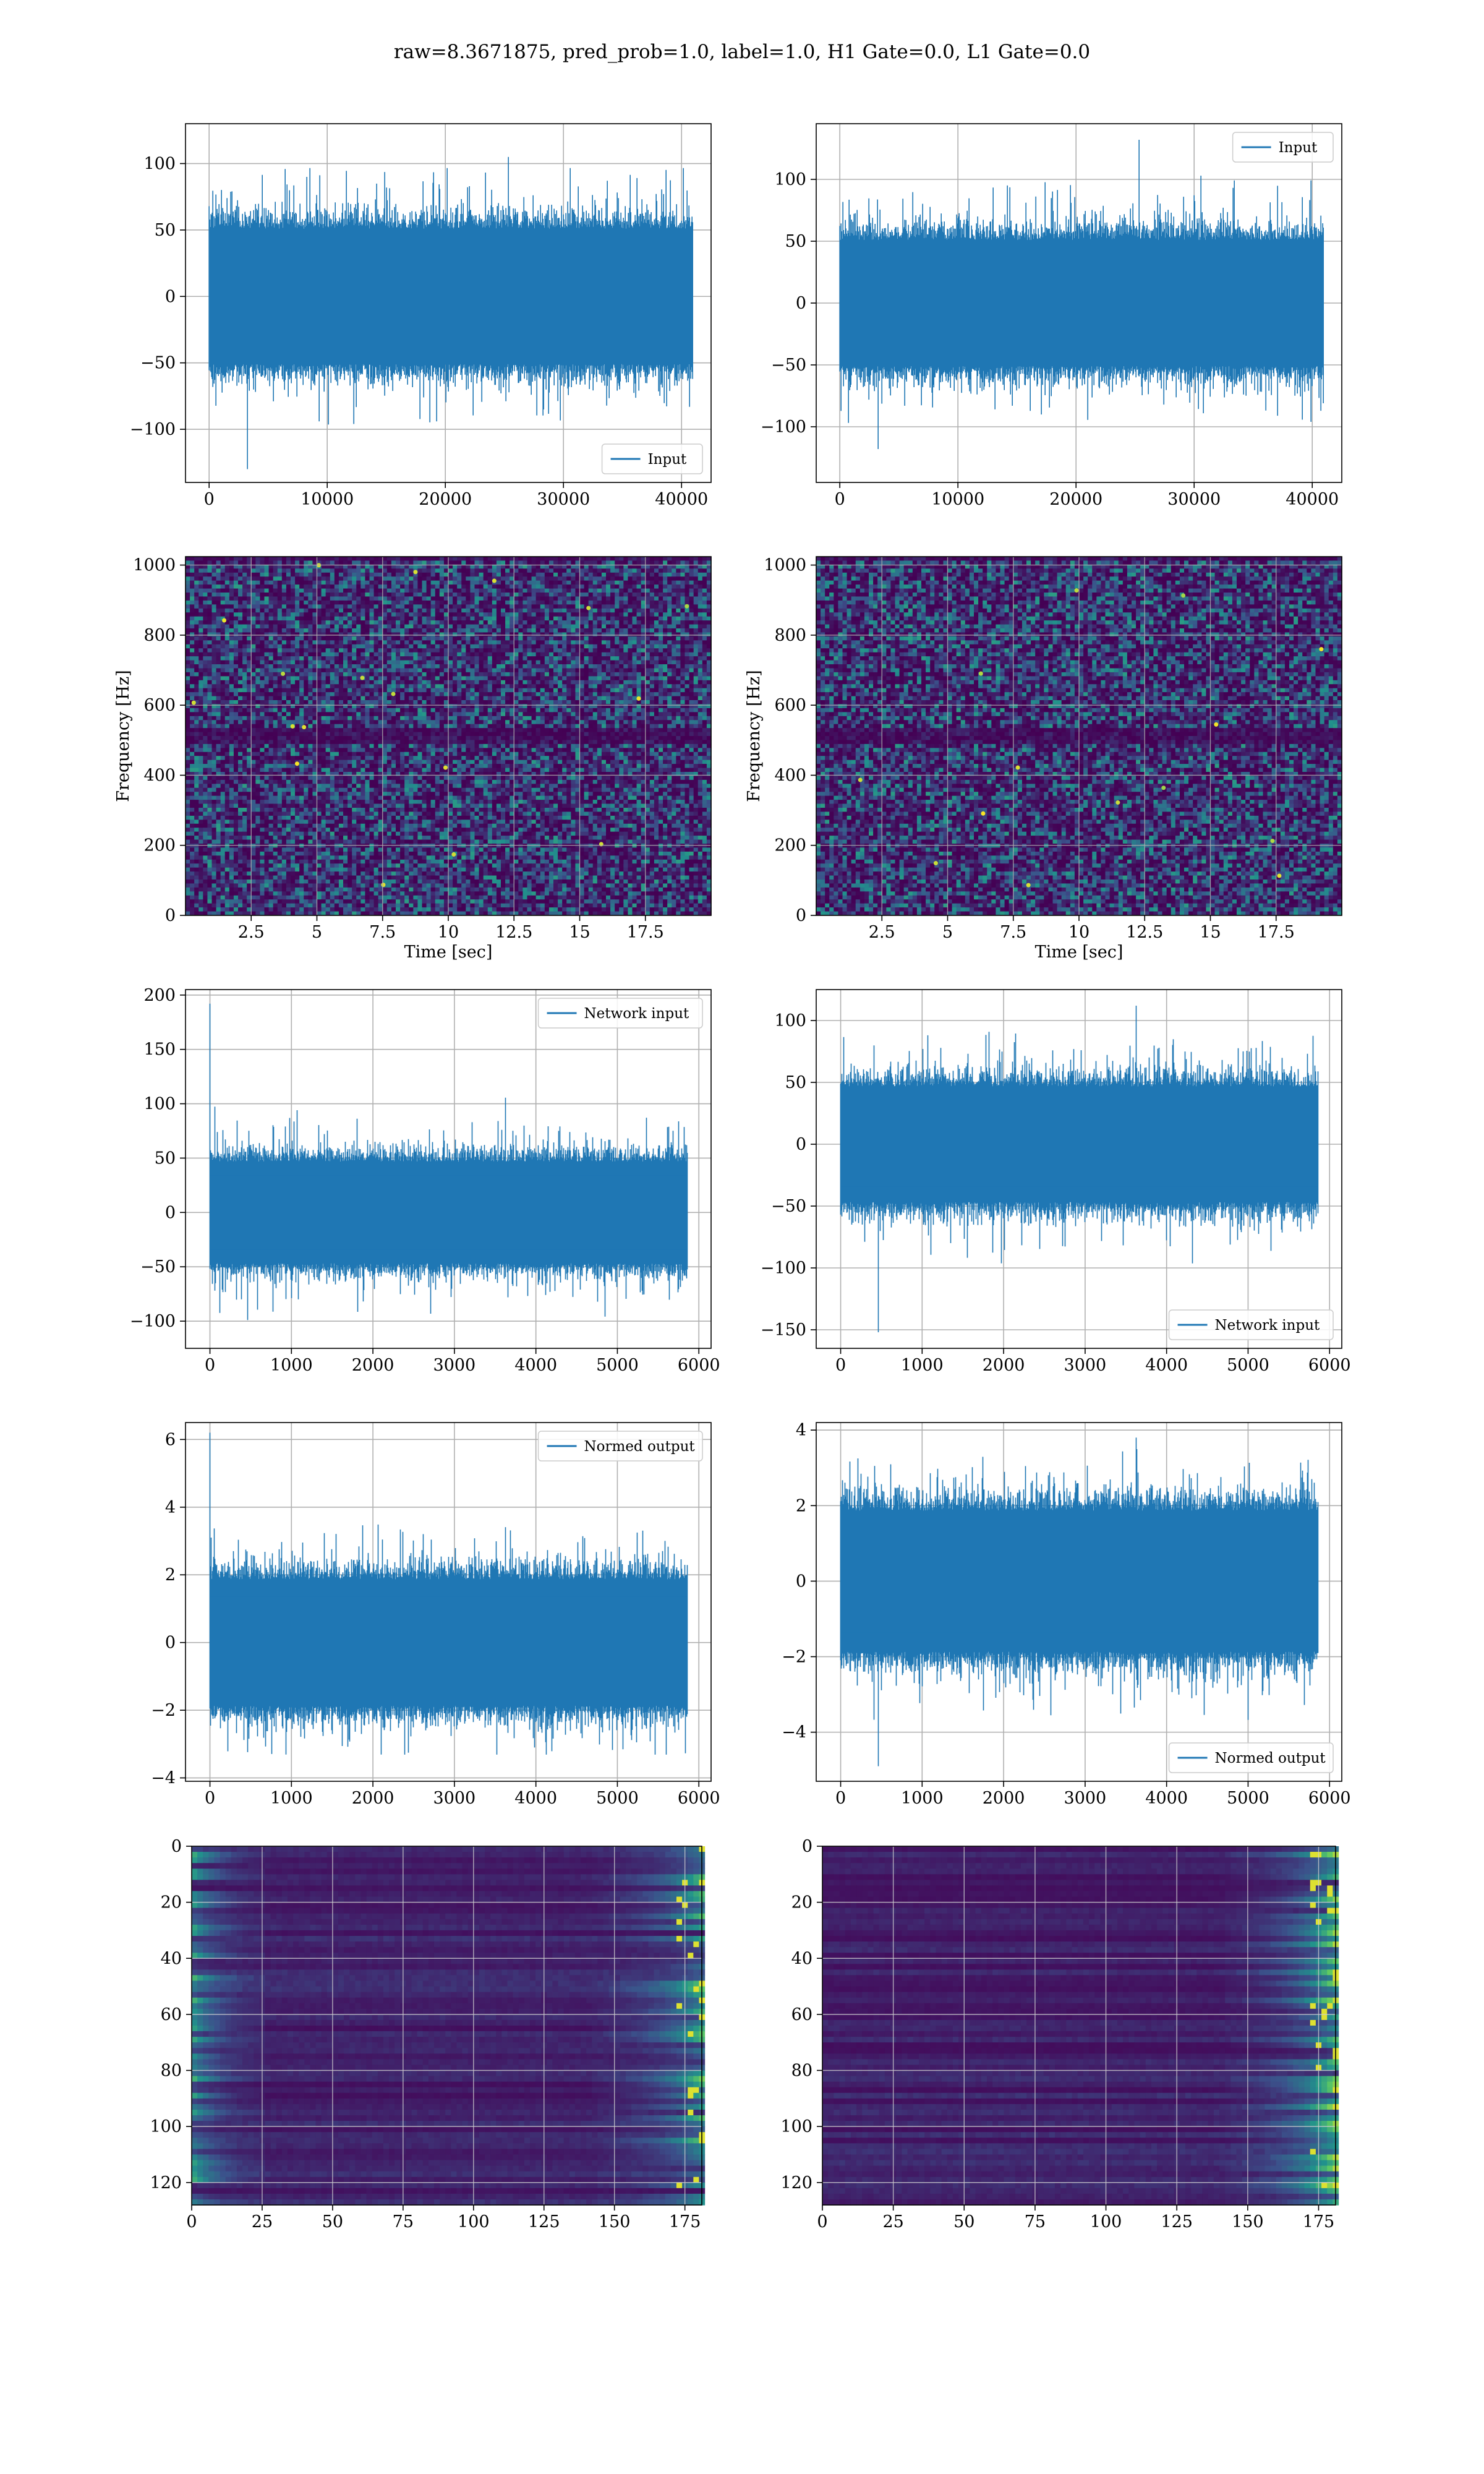 The height and width of the screenshot is (2474, 1484). I want to click on spectrogram-h1-heatmap-cells, so click(449, 736).